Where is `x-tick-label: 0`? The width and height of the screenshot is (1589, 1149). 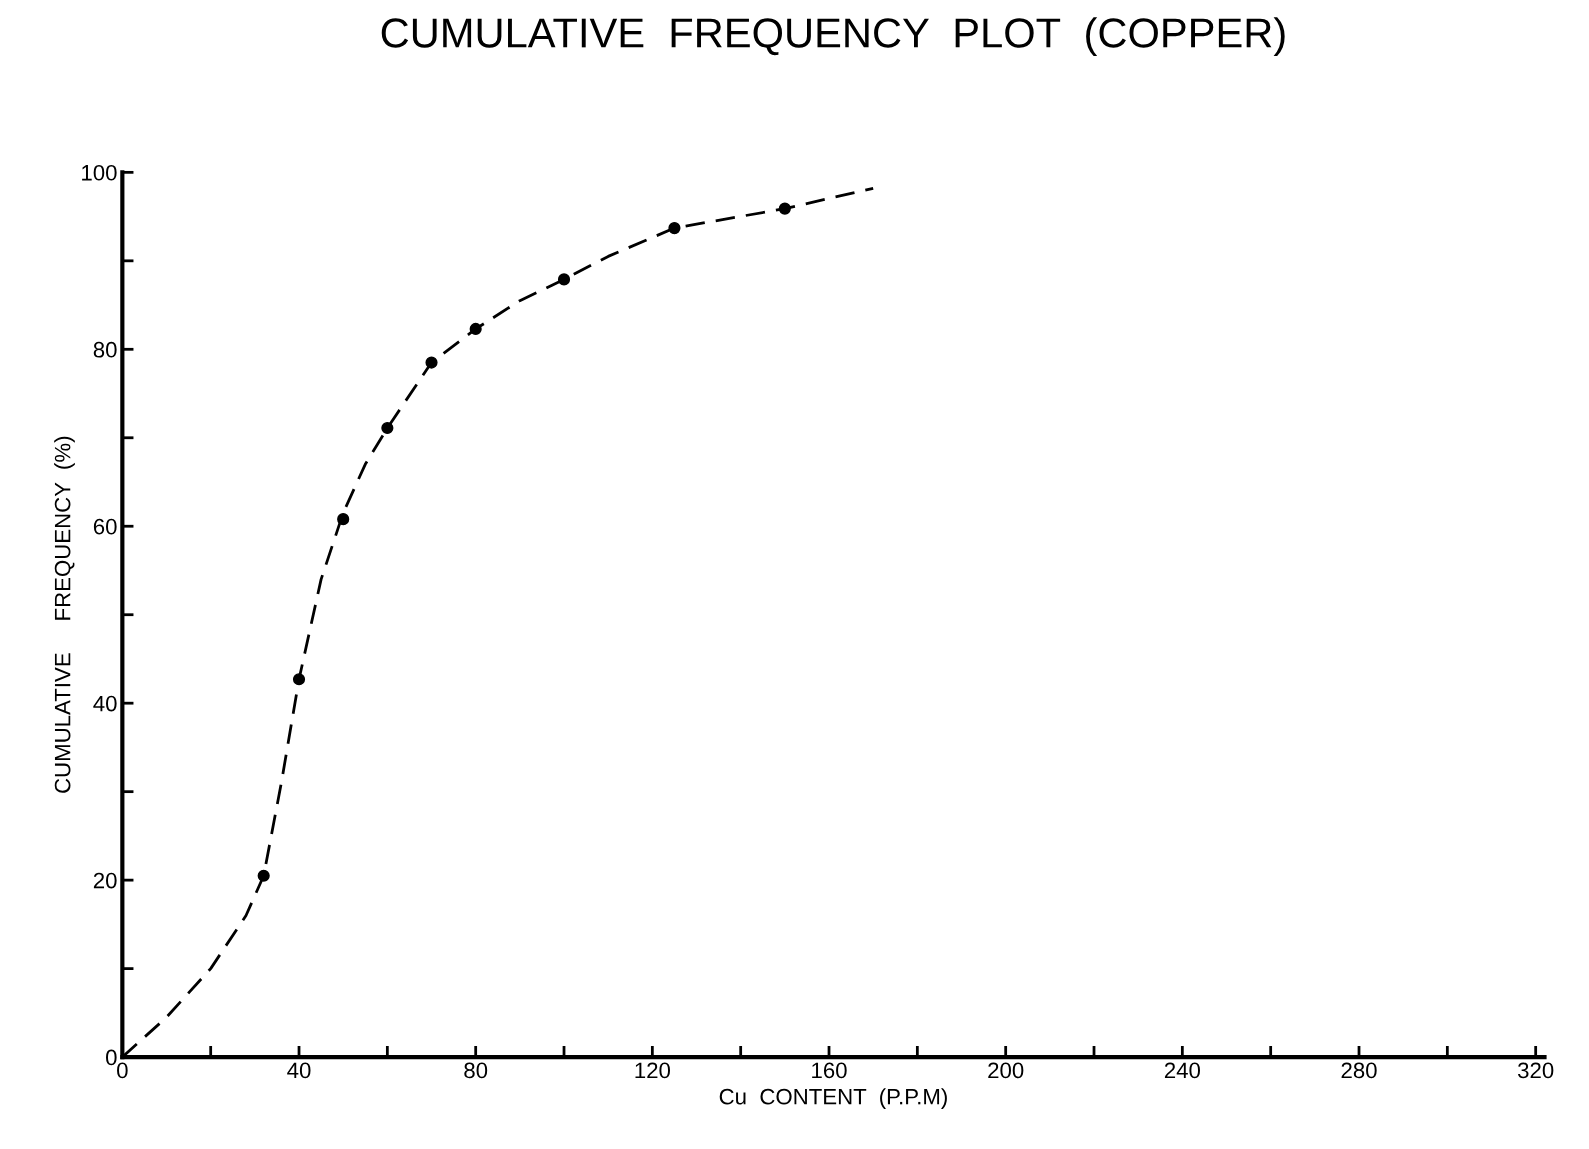 x-tick-label: 0 is located at coordinates (122, 1070).